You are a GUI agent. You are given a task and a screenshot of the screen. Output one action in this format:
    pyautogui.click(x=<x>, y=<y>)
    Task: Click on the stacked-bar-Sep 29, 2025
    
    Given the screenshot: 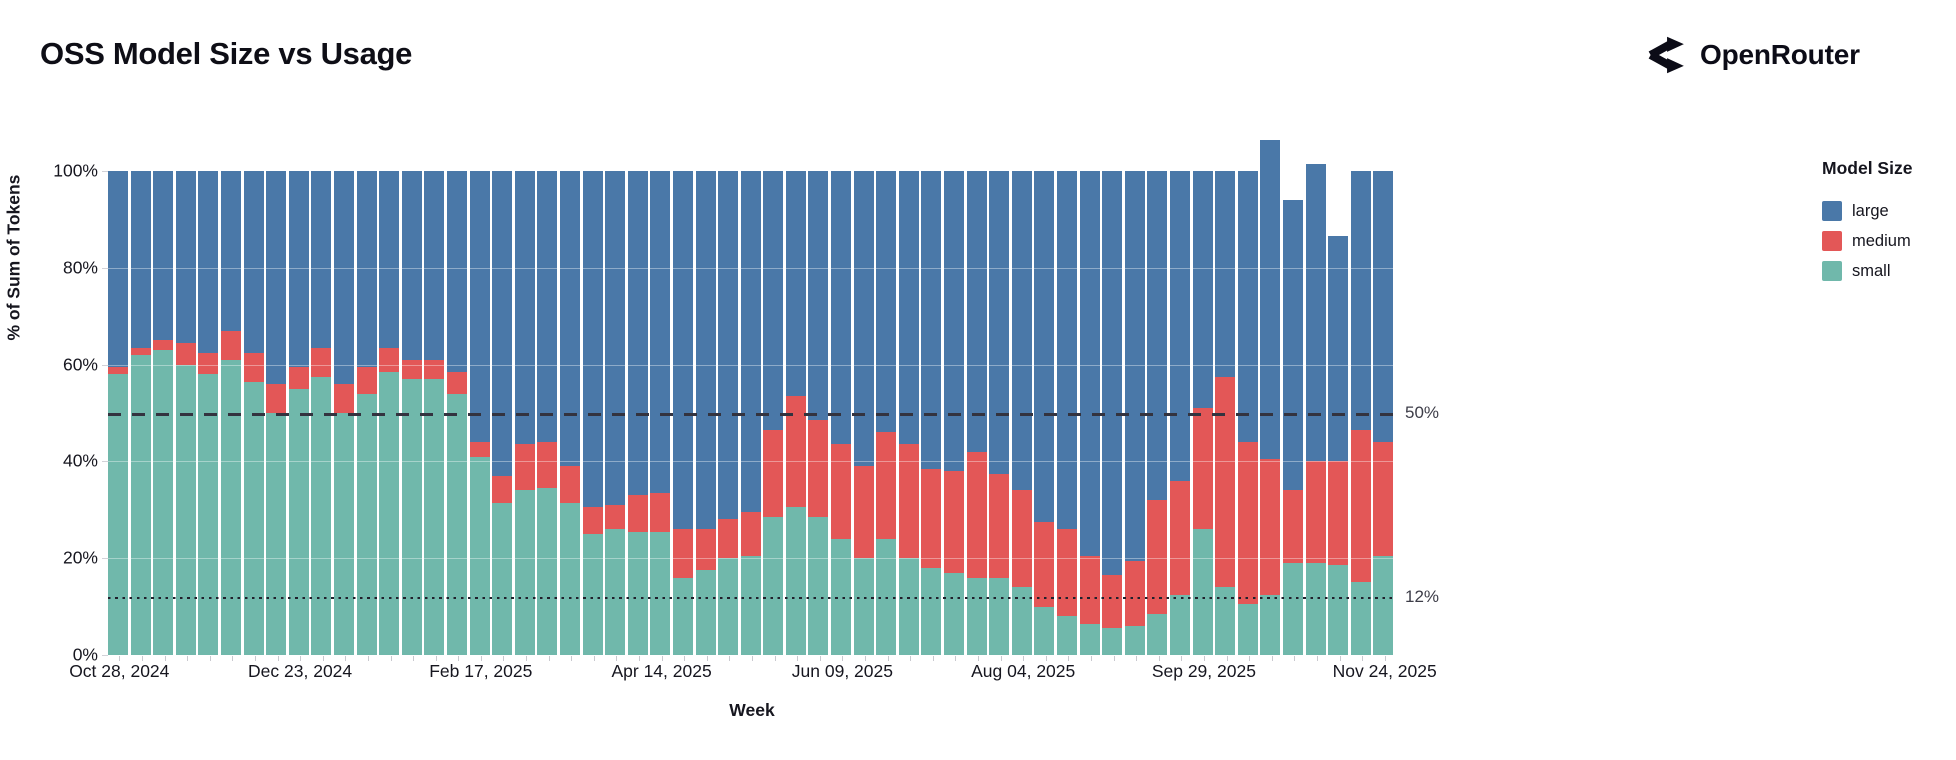 What is the action you would take?
    pyautogui.click(x=1202, y=413)
    